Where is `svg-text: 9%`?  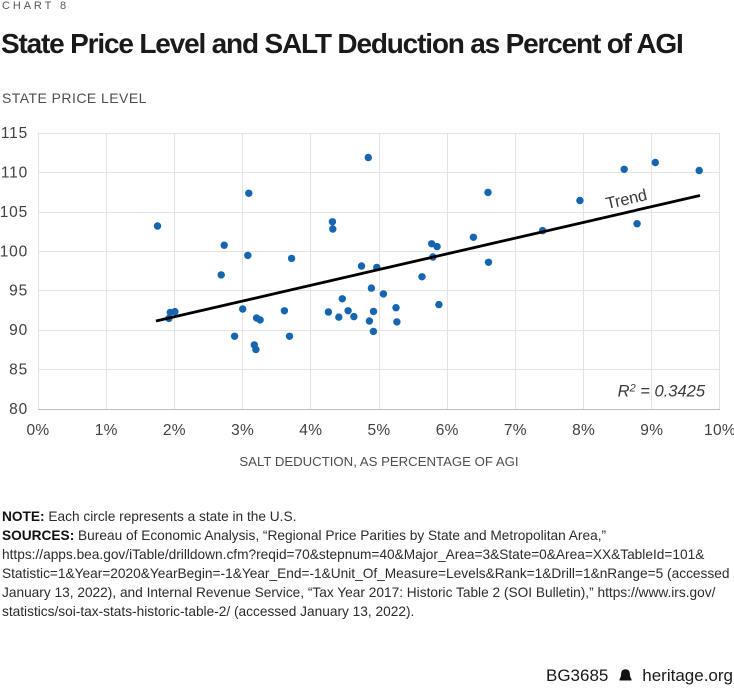 svg-text: 9% is located at coordinates (651, 430).